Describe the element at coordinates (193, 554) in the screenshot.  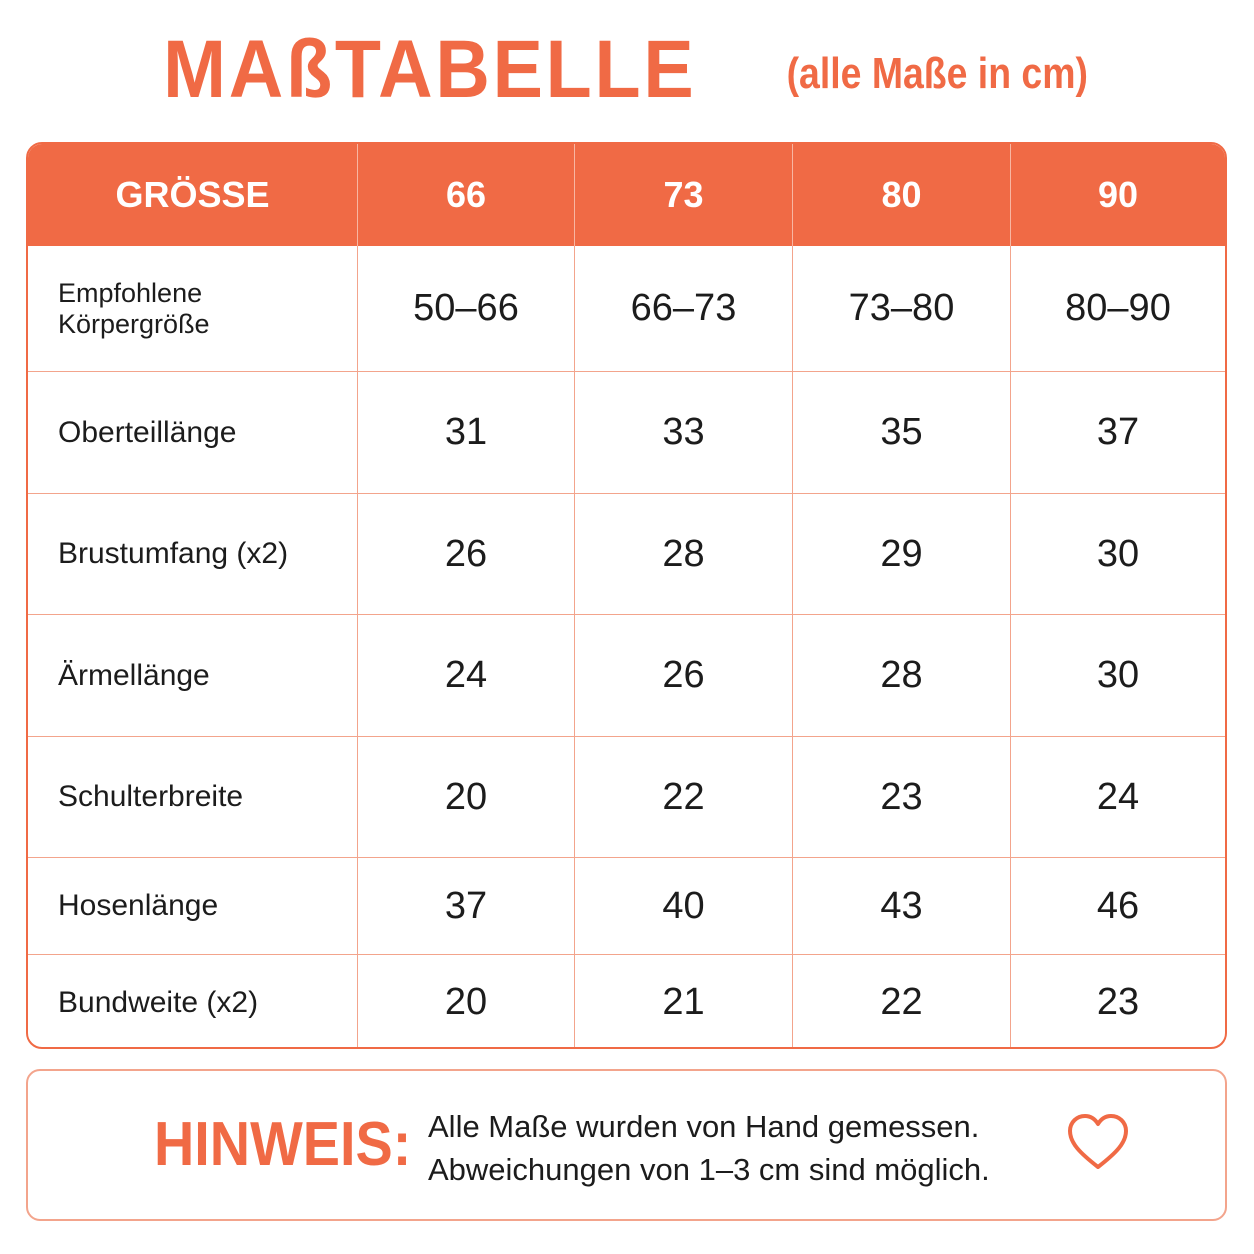
I see `row-label: Brustumfang (x2)` at that location.